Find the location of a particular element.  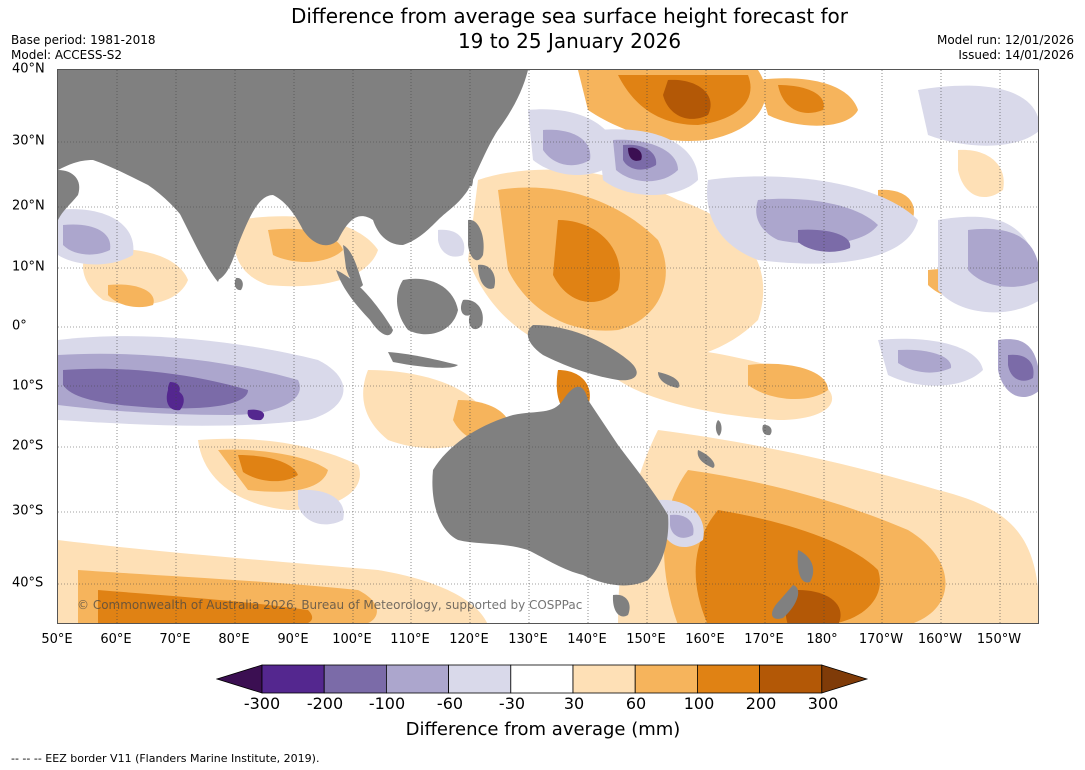

meta-right: Model run: 12/01/2026 Issued: 14/01/2026 is located at coordinates (1005, 48).